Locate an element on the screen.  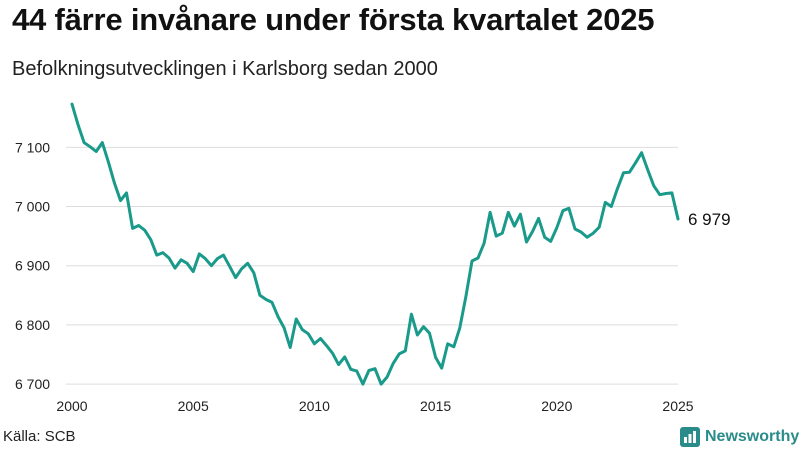
y-tick-label: 7 100 is located at coordinates (32, 147).